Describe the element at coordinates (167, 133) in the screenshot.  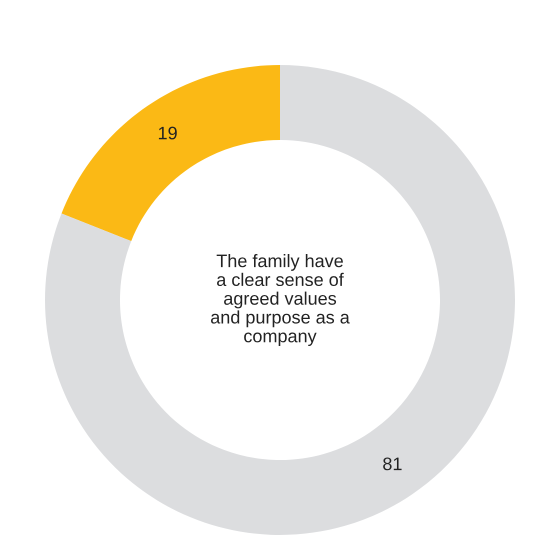
I see `data-label: 19` at that location.